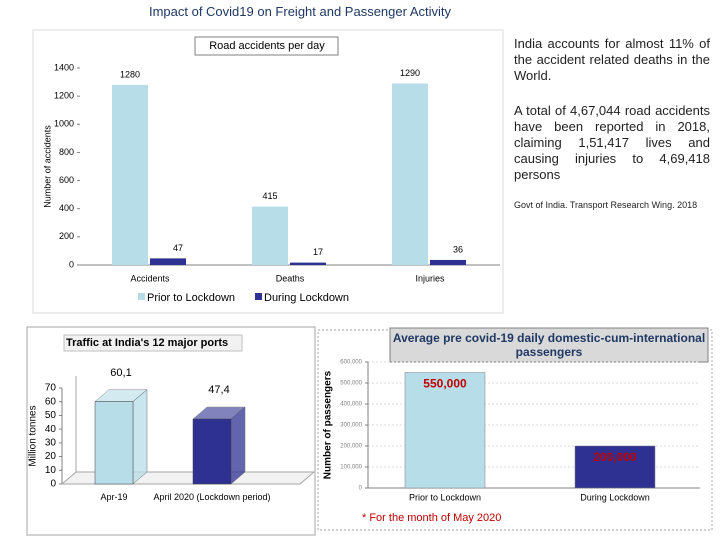 The image size is (720, 540). What do you see at coordinates (351, 468) in the screenshot?
I see `y-tick-label: 100,000` at bounding box center [351, 468].